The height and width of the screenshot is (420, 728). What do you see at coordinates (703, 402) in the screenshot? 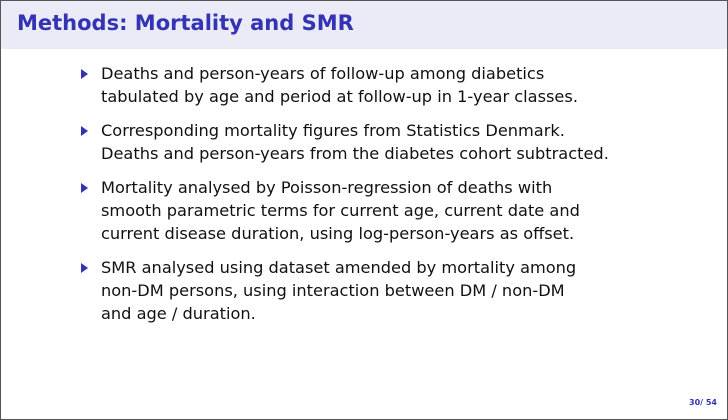
I see `page-number: 30/ 54` at bounding box center [703, 402].